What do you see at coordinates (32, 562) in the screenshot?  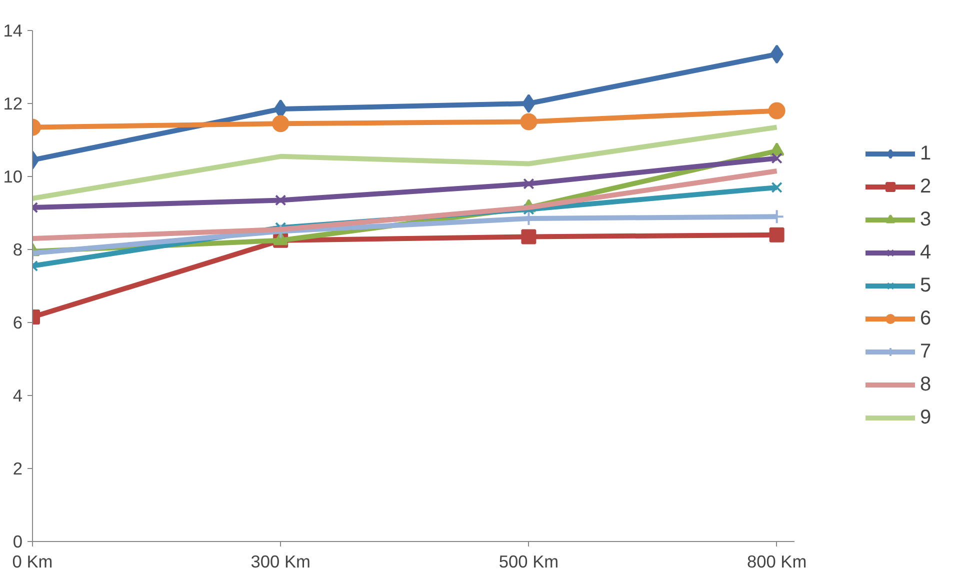 I see `x-tick-label: 0 Km` at bounding box center [32, 562].